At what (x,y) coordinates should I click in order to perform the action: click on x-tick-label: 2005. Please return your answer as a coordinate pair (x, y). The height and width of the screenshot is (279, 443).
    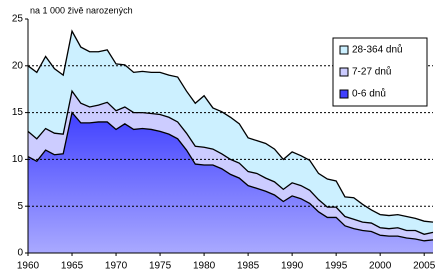
    Looking at the image, I should click on (424, 266).